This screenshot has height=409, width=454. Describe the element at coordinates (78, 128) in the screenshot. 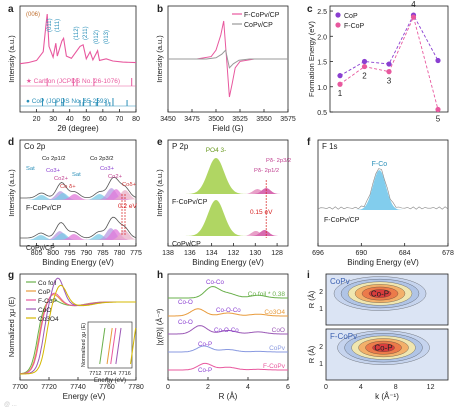

I see `a-xlabel: 2θ (degree)` at that location.